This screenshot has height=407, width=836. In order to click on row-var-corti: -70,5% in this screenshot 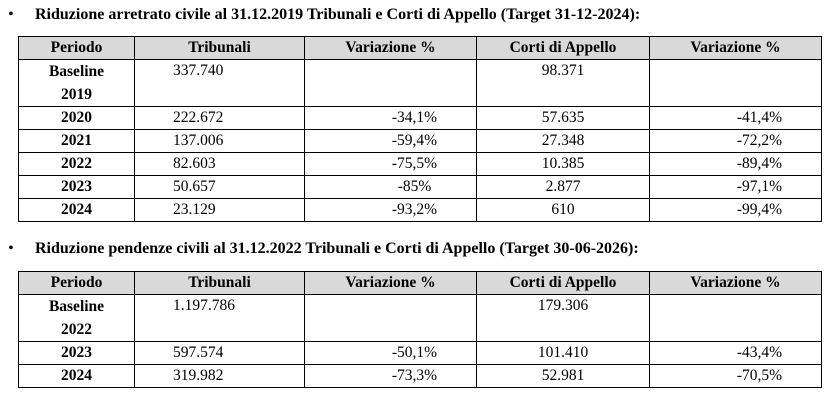, I will do `click(735, 376)`.